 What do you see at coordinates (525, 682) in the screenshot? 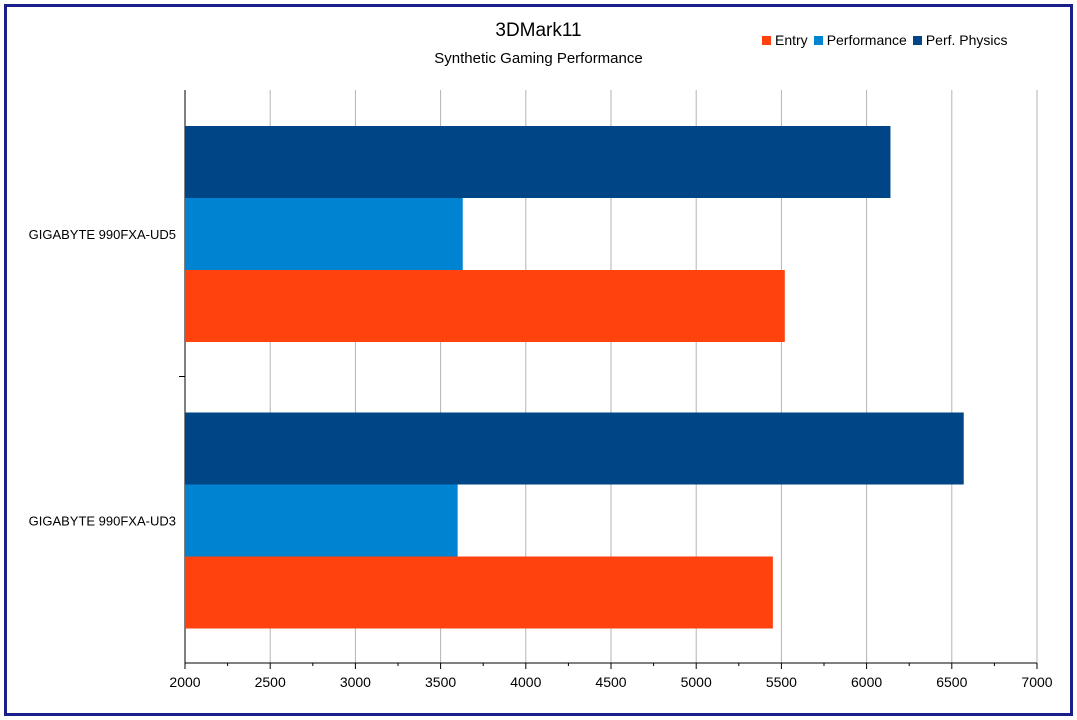
I see `x-tick-label: 4000` at bounding box center [525, 682].